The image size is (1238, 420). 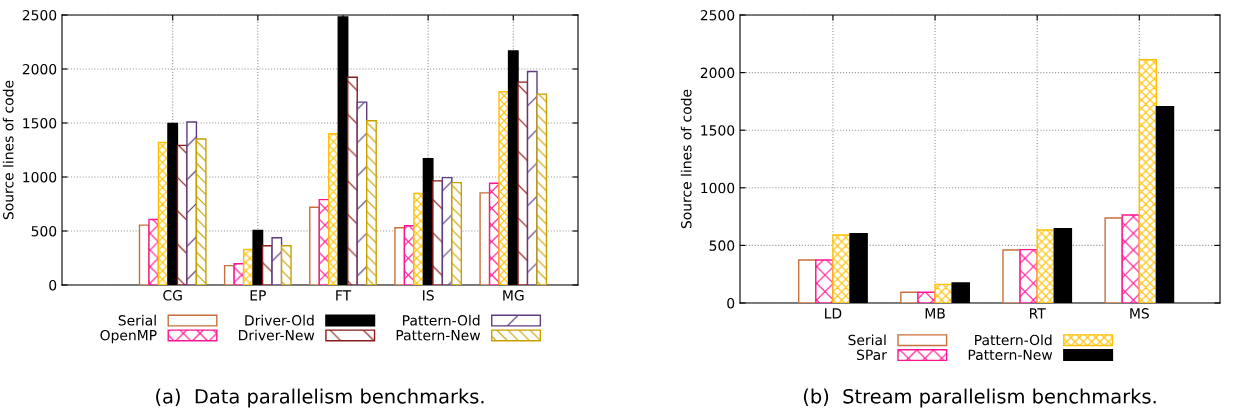 I want to click on text: (a) Data parallelism benchmarks., so click(x=320, y=398).